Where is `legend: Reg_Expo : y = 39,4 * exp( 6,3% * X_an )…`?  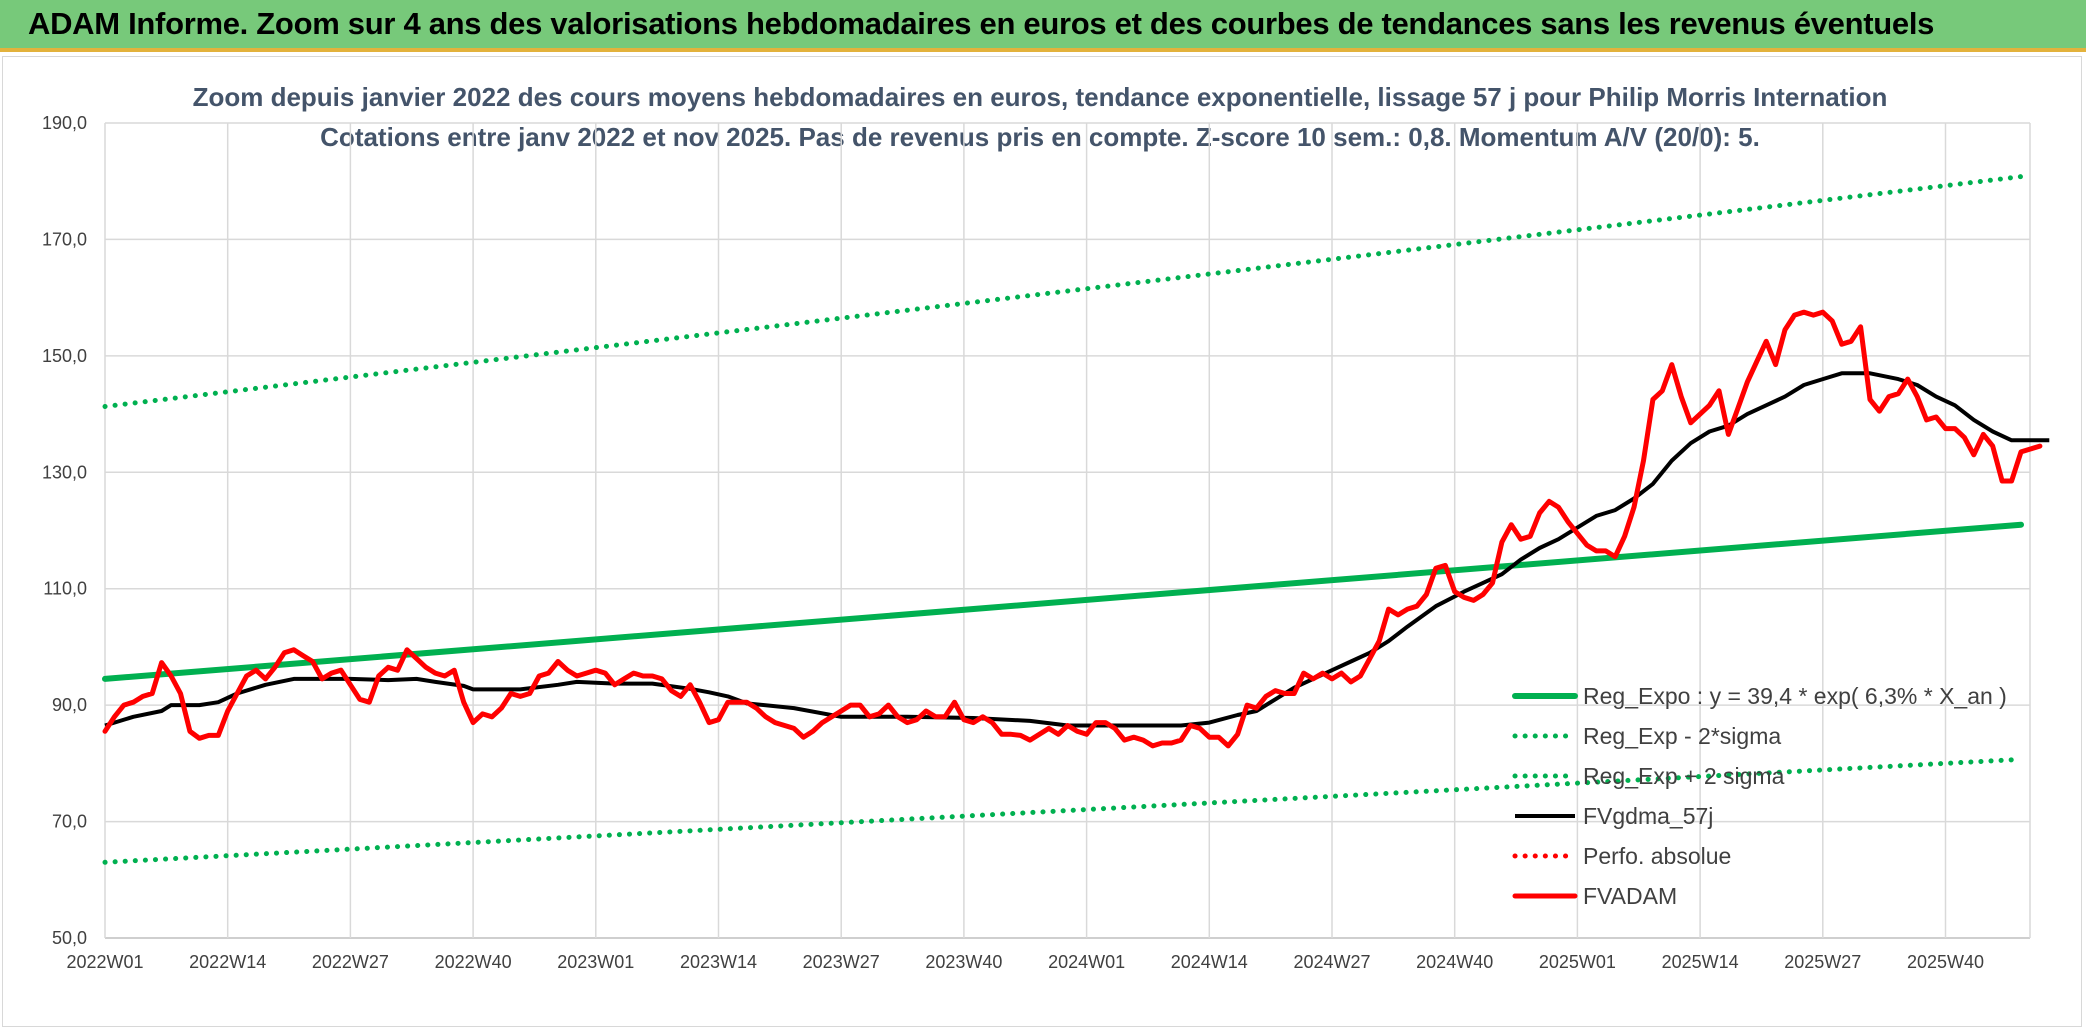 legend: Reg_Expo : y = 39,4 * exp( 6,3% * X_an )… is located at coordinates (1759, 796).